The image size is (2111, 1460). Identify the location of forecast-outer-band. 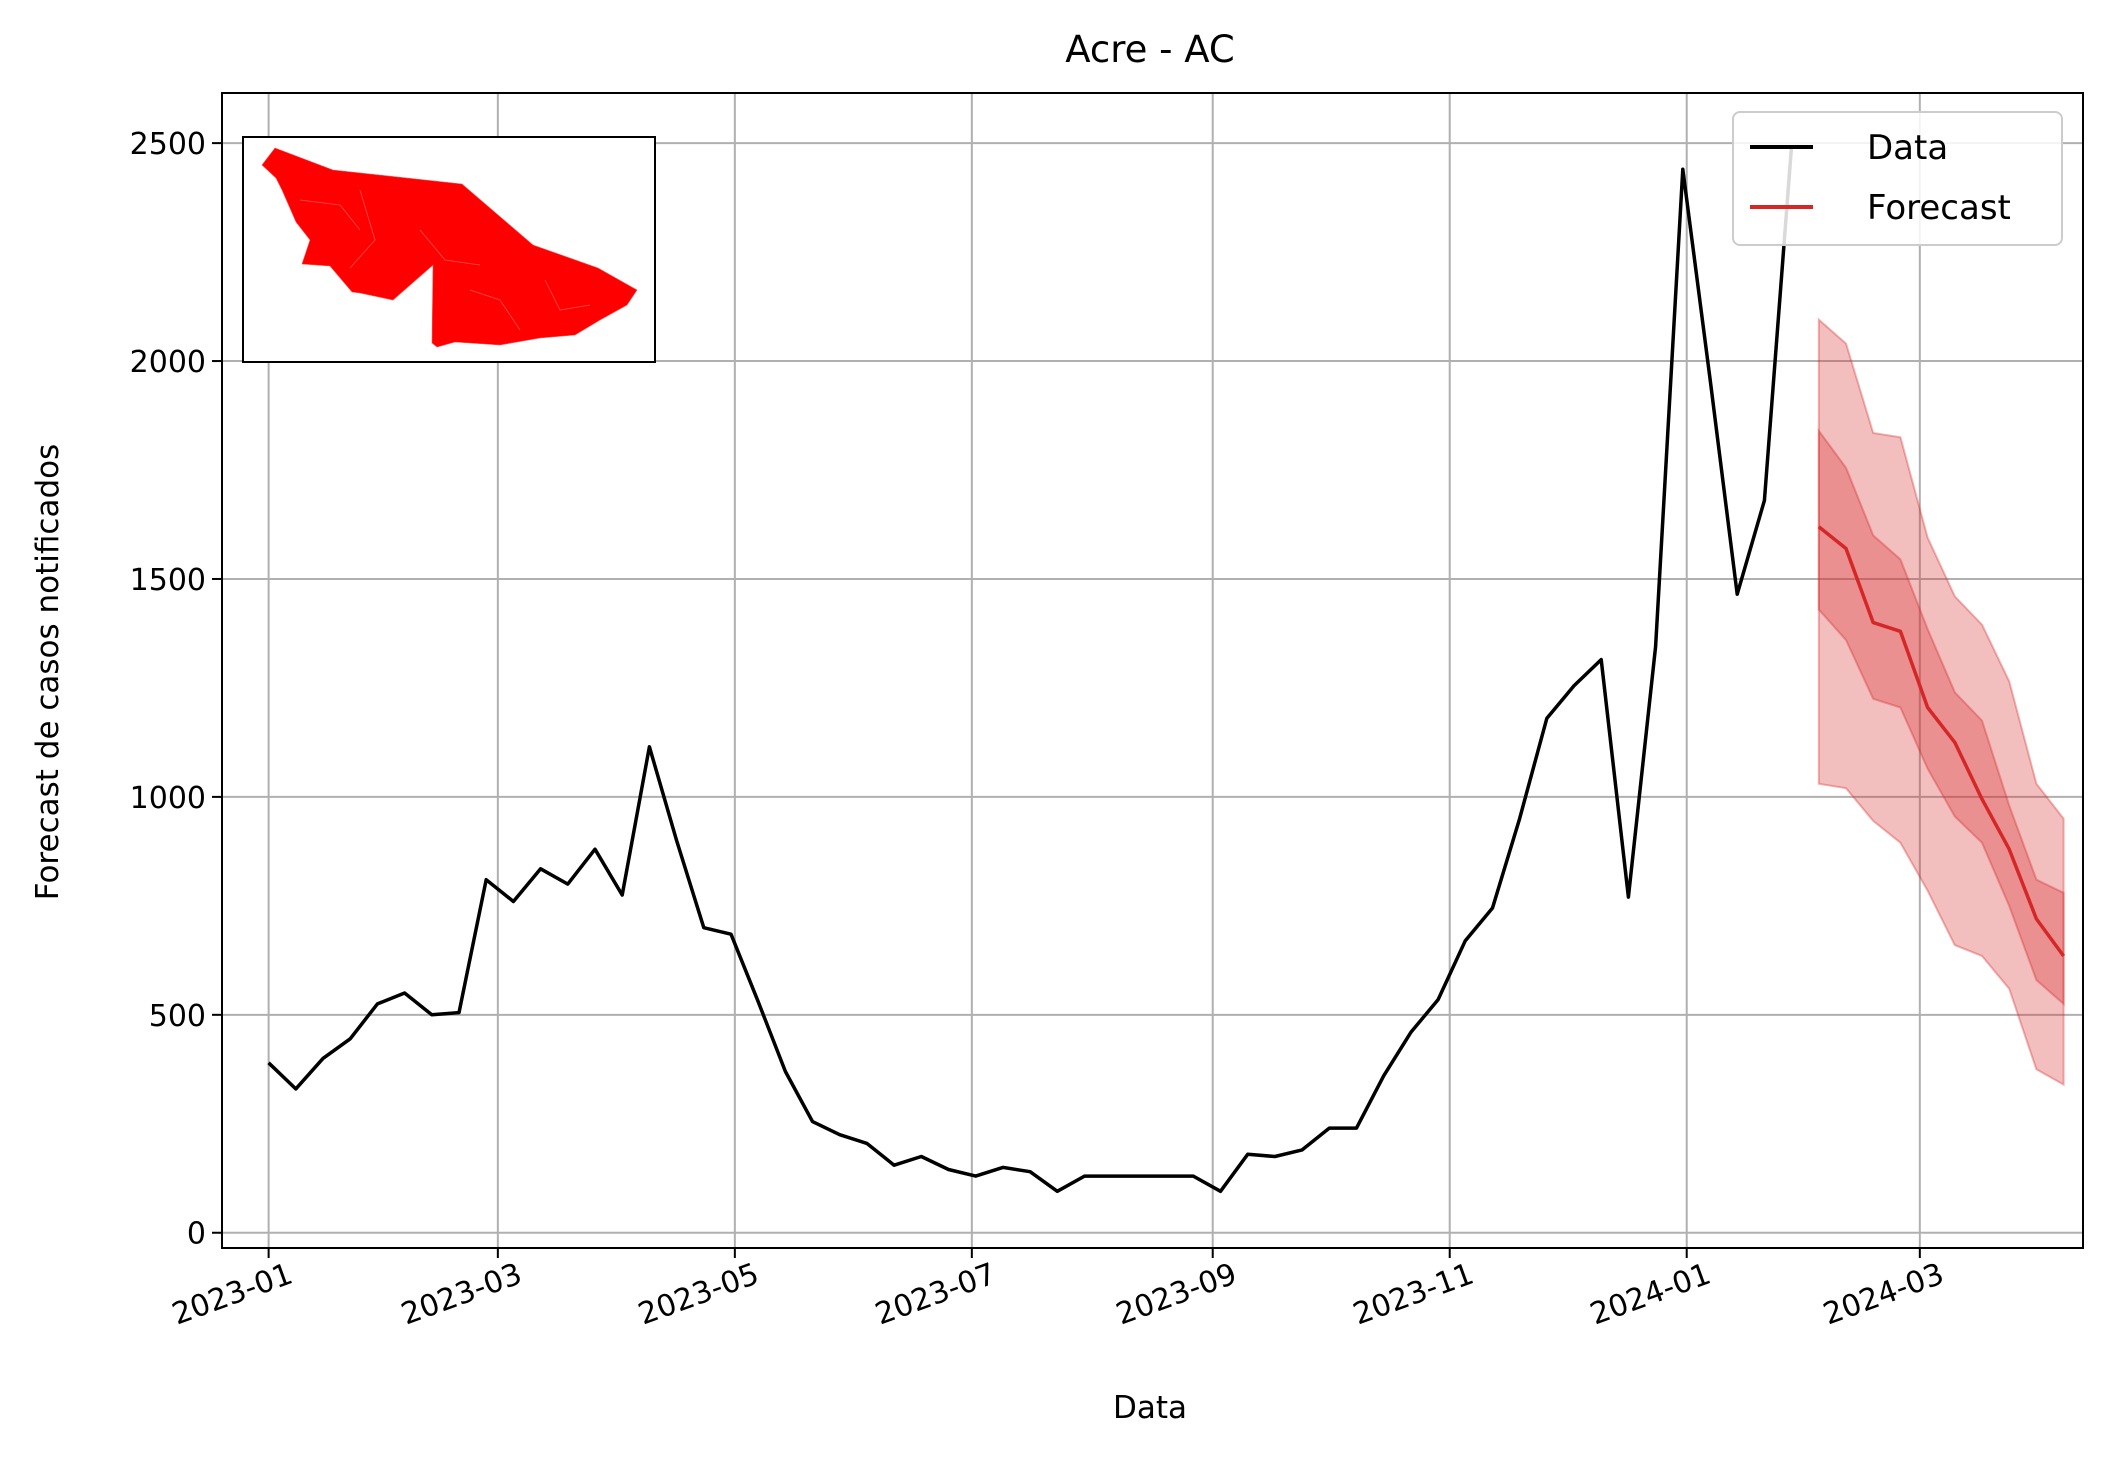
(1941, 702).